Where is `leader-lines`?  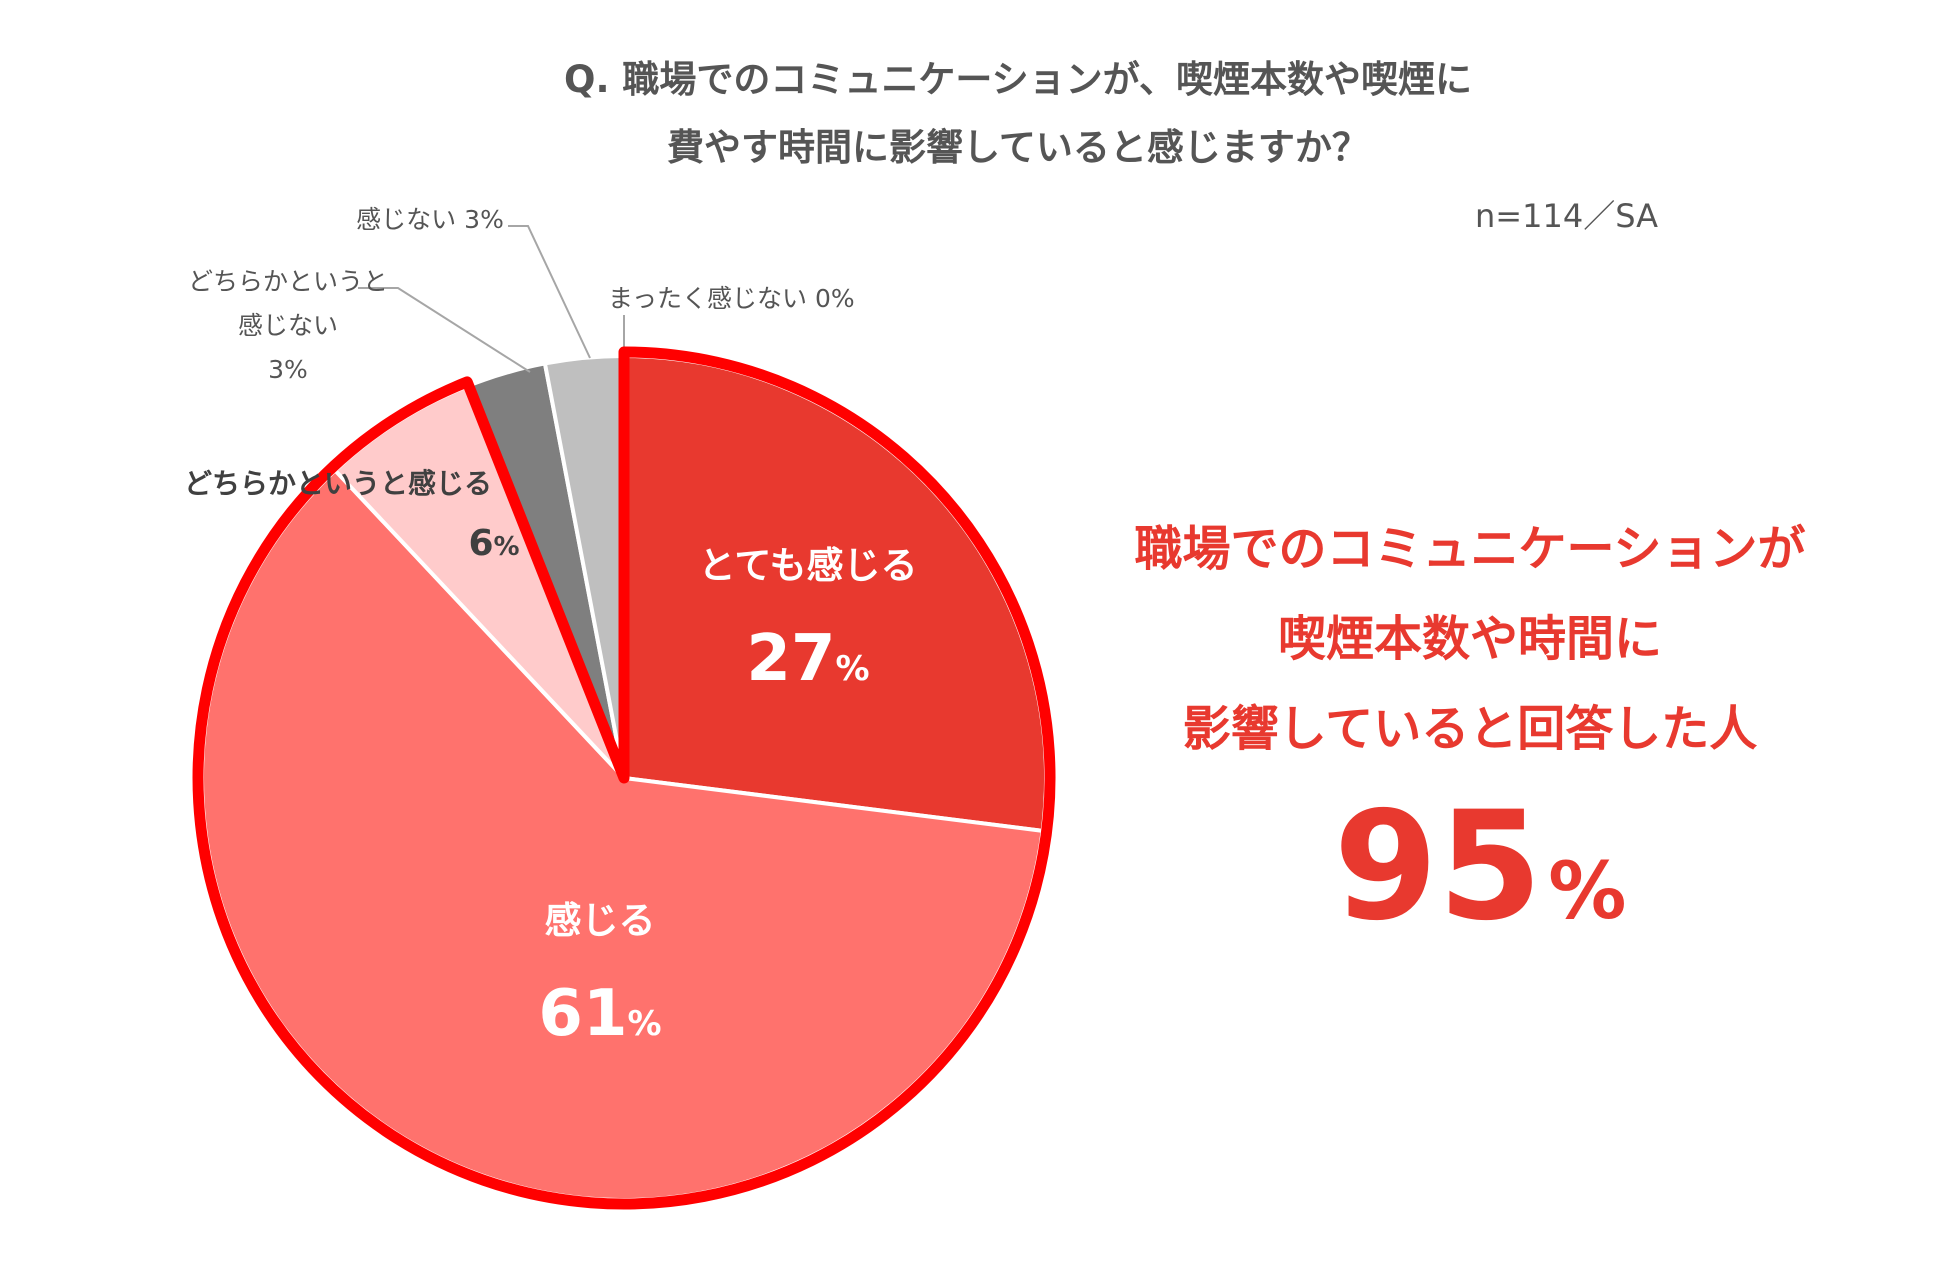 leader-lines is located at coordinates (491, 299).